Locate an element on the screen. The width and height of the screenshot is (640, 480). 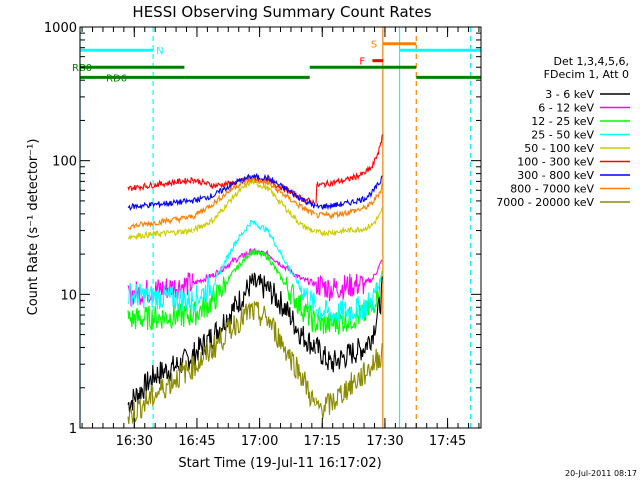
x-tick-label: 17:15 is located at coordinates (322, 441).